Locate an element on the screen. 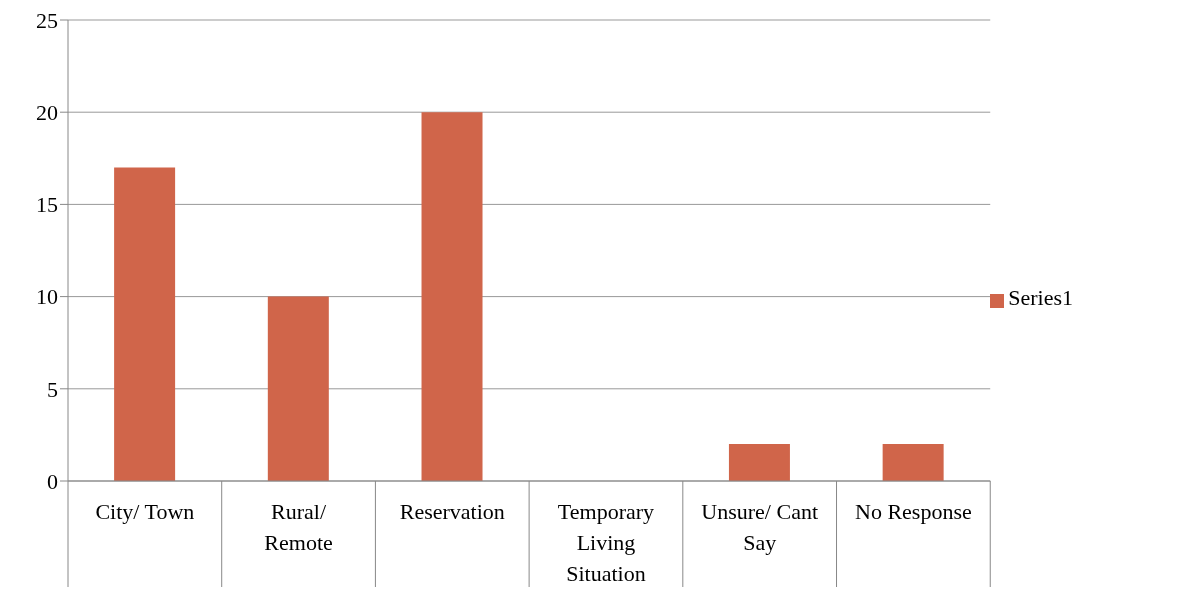 The height and width of the screenshot is (595, 1201). x-tick-label: Temporary Living Situation is located at coordinates (606, 542).